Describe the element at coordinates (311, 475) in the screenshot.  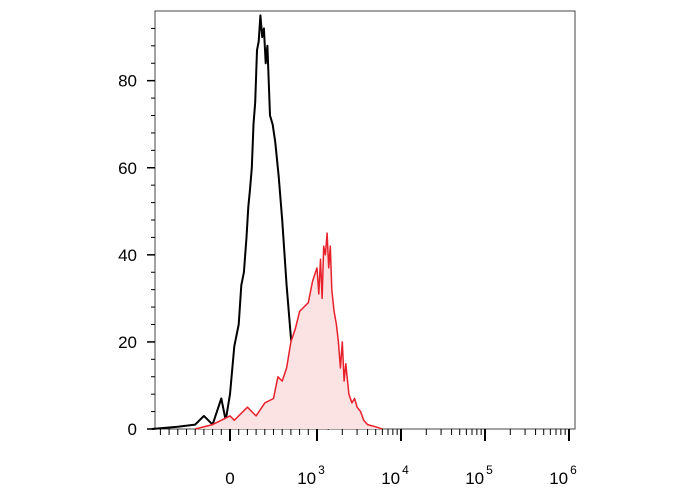
I see `x-tick-label: 10 3` at that location.